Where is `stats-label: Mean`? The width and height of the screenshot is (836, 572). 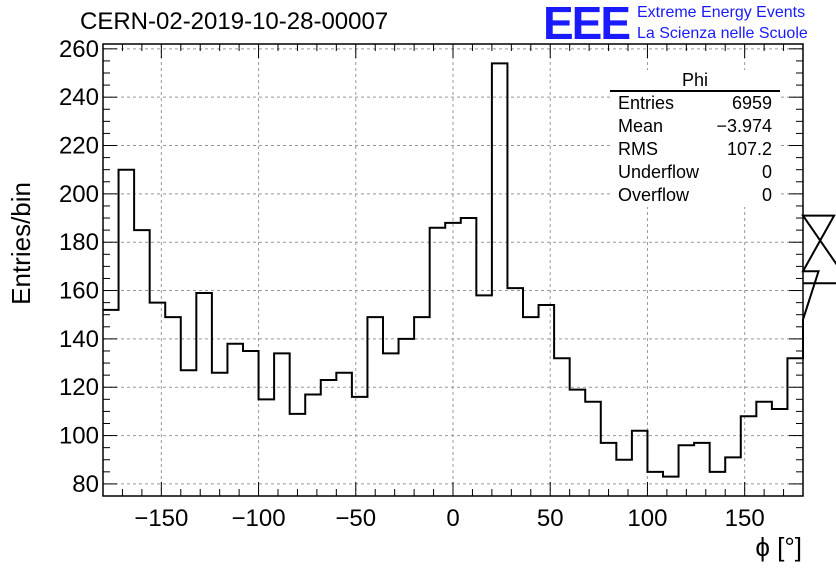 stats-label: Mean is located at coordinates (641, 126).